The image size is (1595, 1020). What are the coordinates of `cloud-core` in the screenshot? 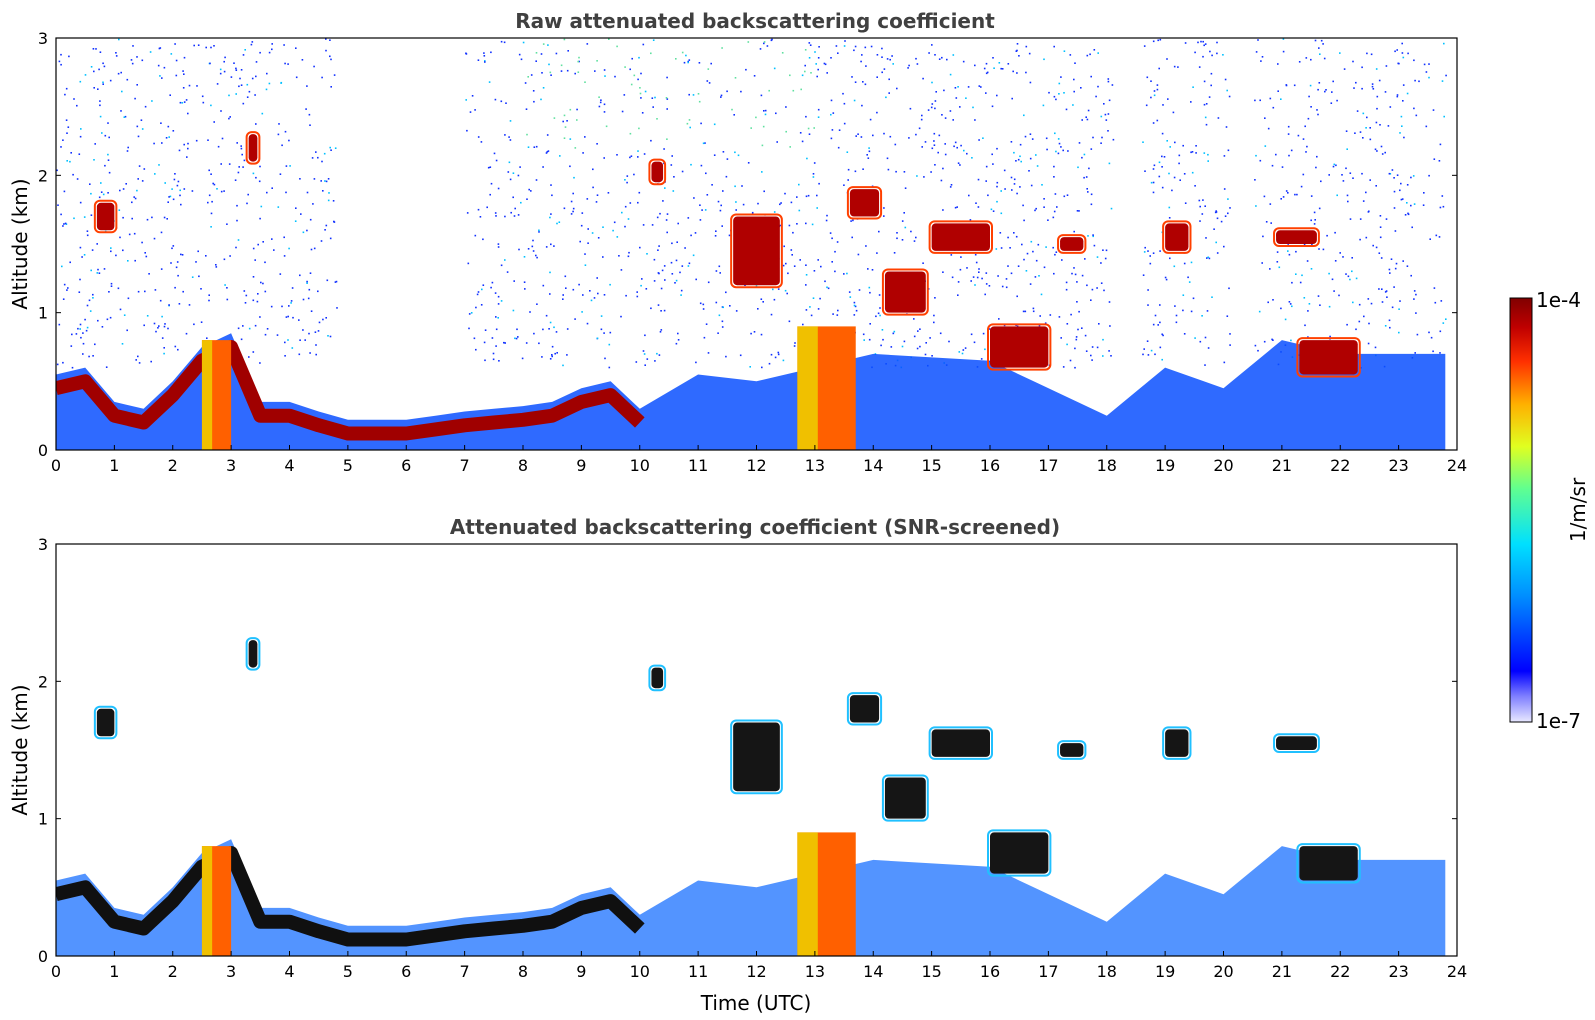 It's located at (1019, 853).